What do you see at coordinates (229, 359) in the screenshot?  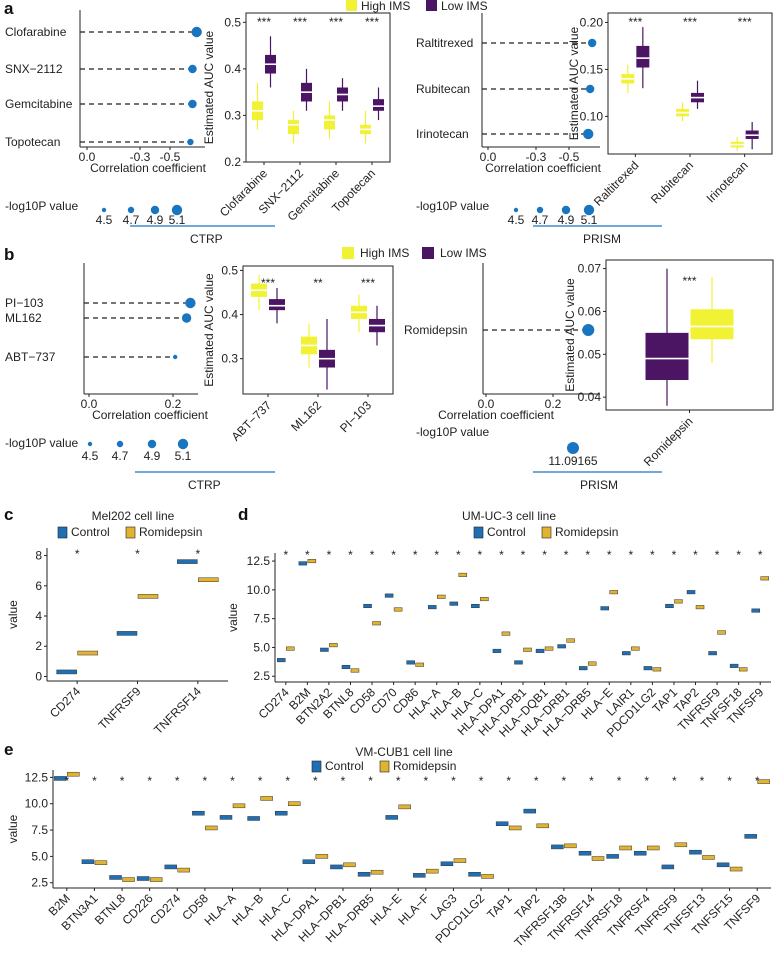 I see `y-tick-label: 0.3` at bounding box center [229, 359].